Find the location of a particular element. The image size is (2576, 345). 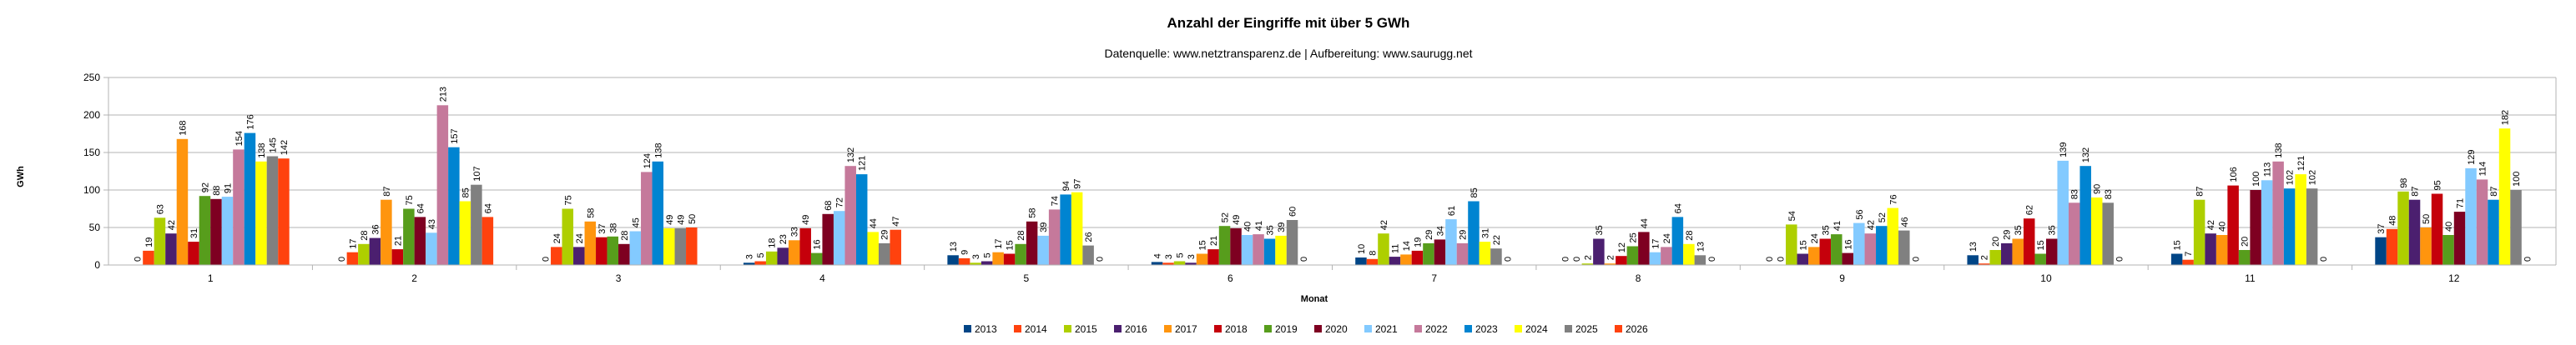

legend-label: 2017 is located at coordinates (1186, 329).